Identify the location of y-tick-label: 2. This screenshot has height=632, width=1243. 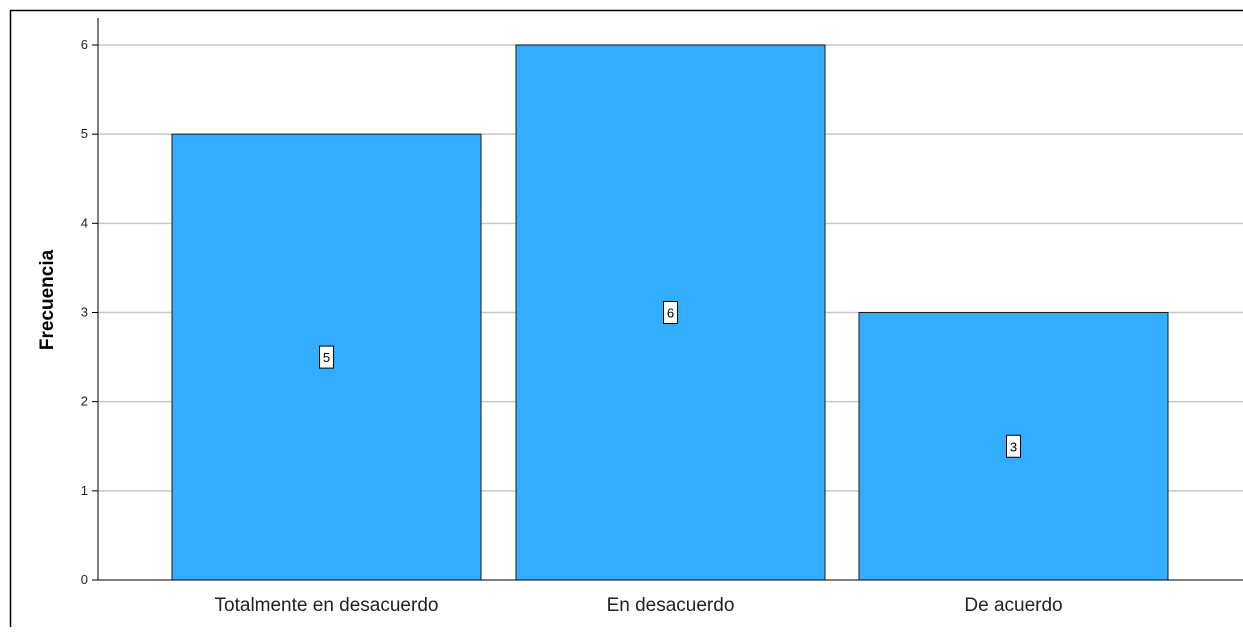
(84, 401).